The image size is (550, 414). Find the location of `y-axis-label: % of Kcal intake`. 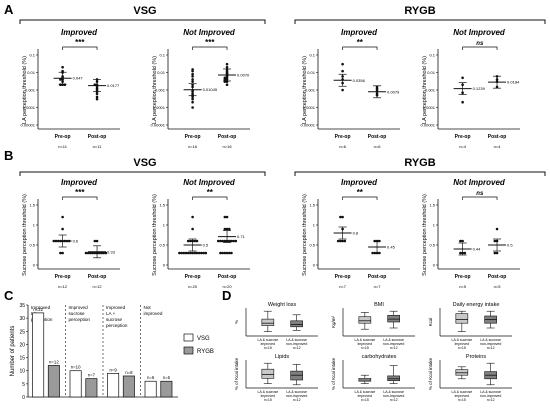

y-axis-label: % of Kcal intake is located at coordinates (236, 373).